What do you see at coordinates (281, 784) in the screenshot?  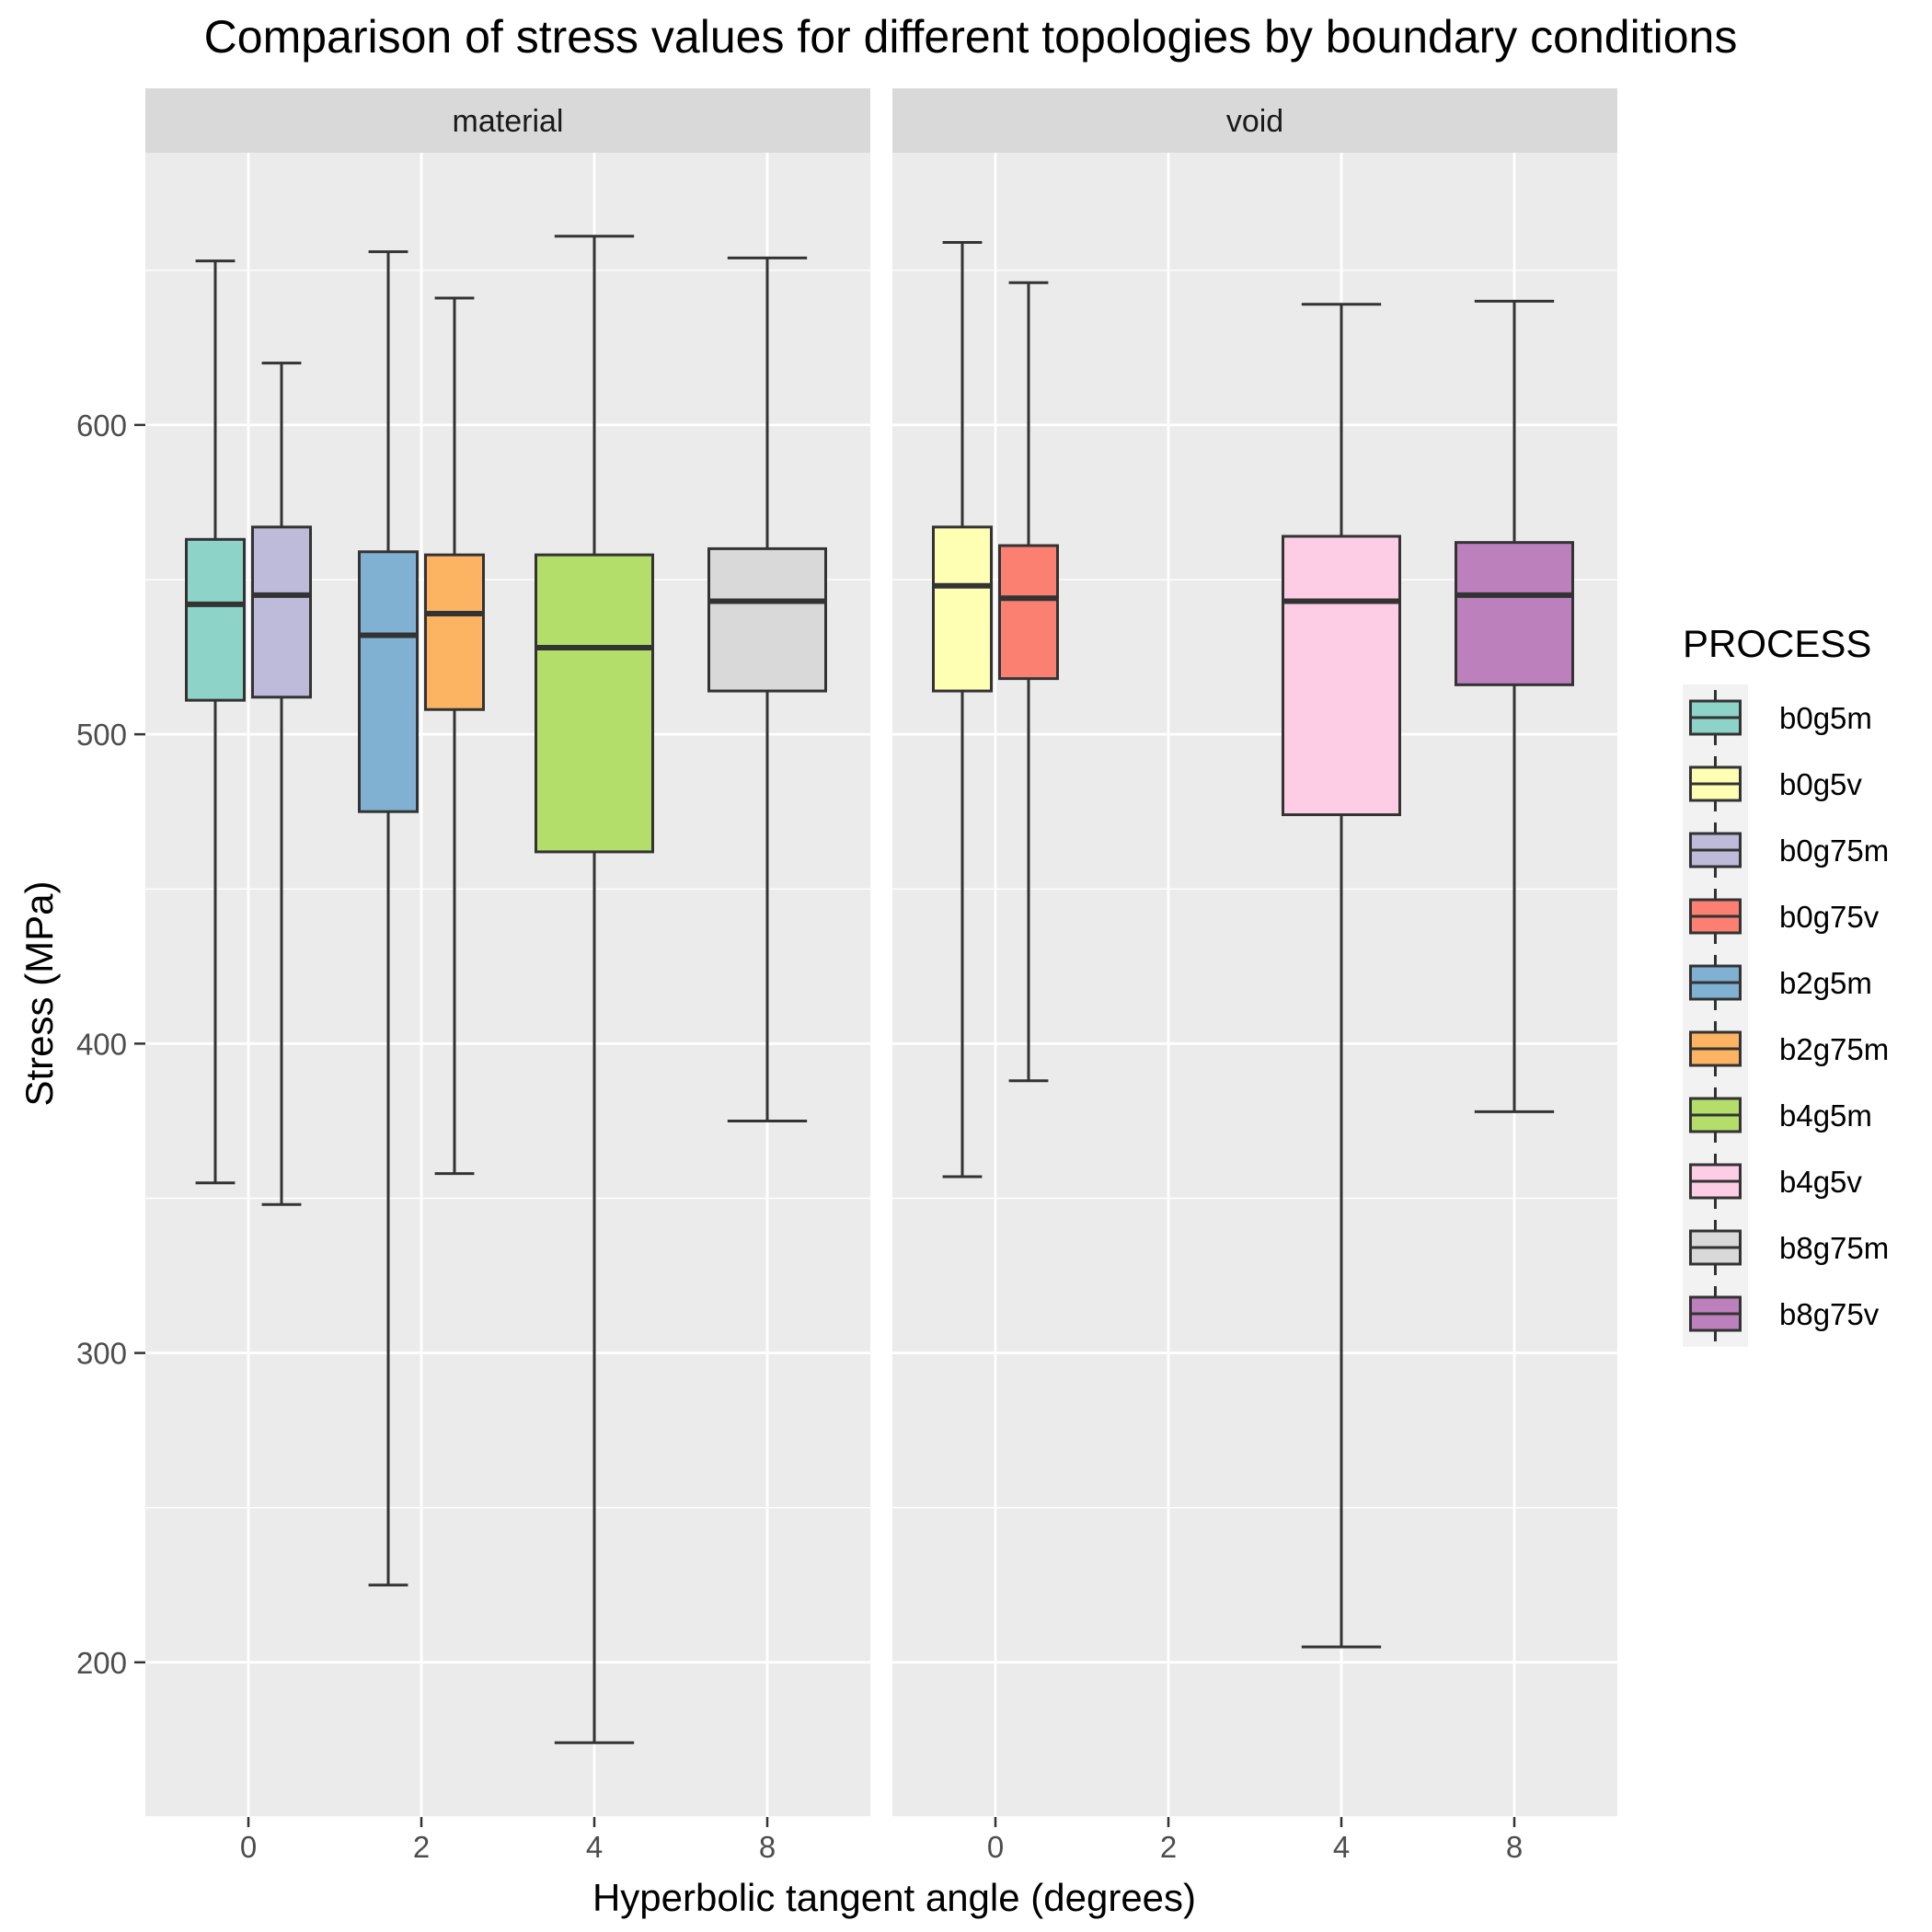 I see `box-b0g75m` at bounding box center [281, 784].